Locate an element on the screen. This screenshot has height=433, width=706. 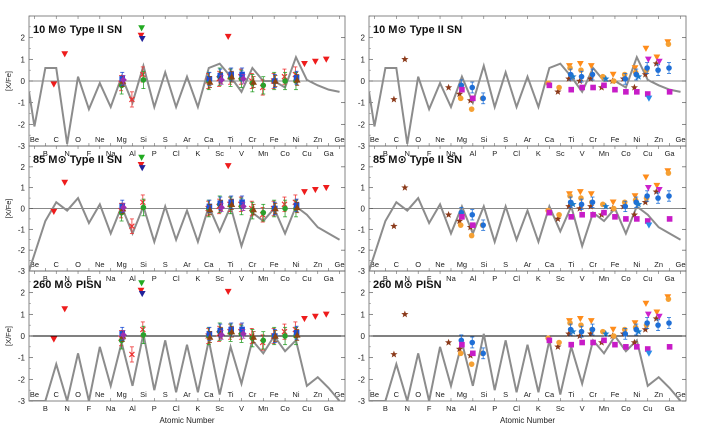
element-label-top: Ar is located at coordinates (187, 139).